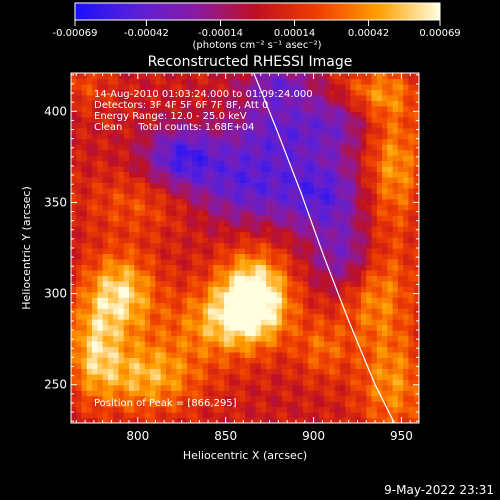  What do you see at coordinates (55, 202) in the screenshot?
I see `y-tick-label: 350` at bounding box center [55, 202].